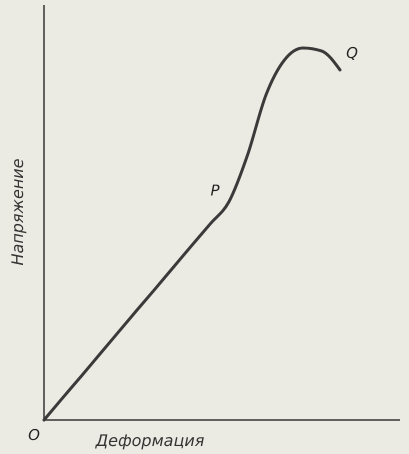  Describe the element at coordinates (34, 435) in the screenshot. I see `text: O` at that location.